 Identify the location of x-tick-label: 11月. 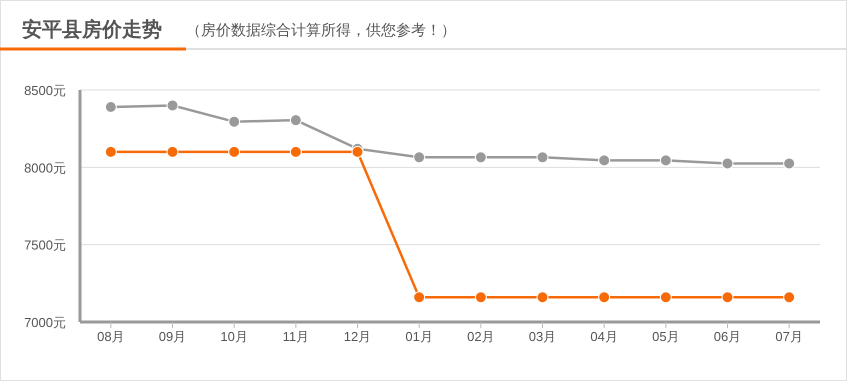
(296, 336).